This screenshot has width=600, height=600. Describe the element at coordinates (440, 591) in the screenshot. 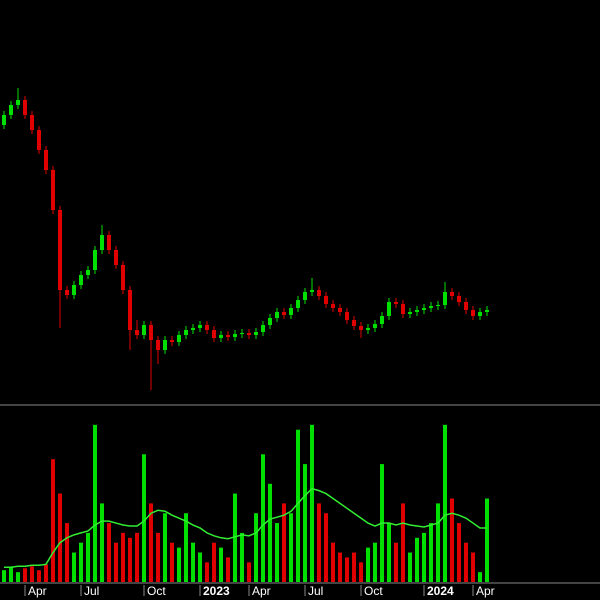

I see `x-tick-label: 2024` at that location.